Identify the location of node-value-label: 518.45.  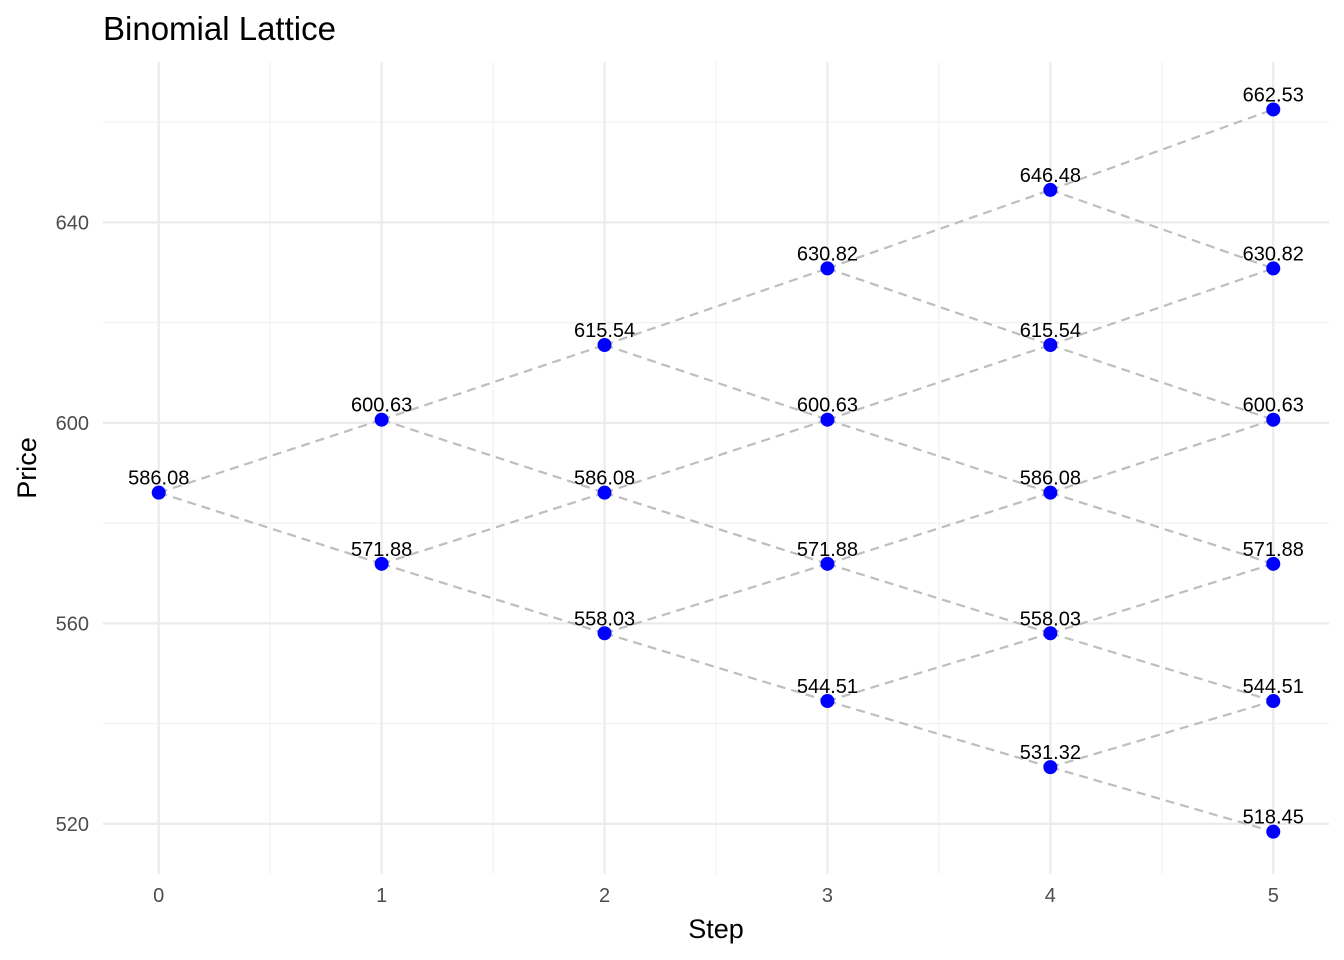
(1273, 818).